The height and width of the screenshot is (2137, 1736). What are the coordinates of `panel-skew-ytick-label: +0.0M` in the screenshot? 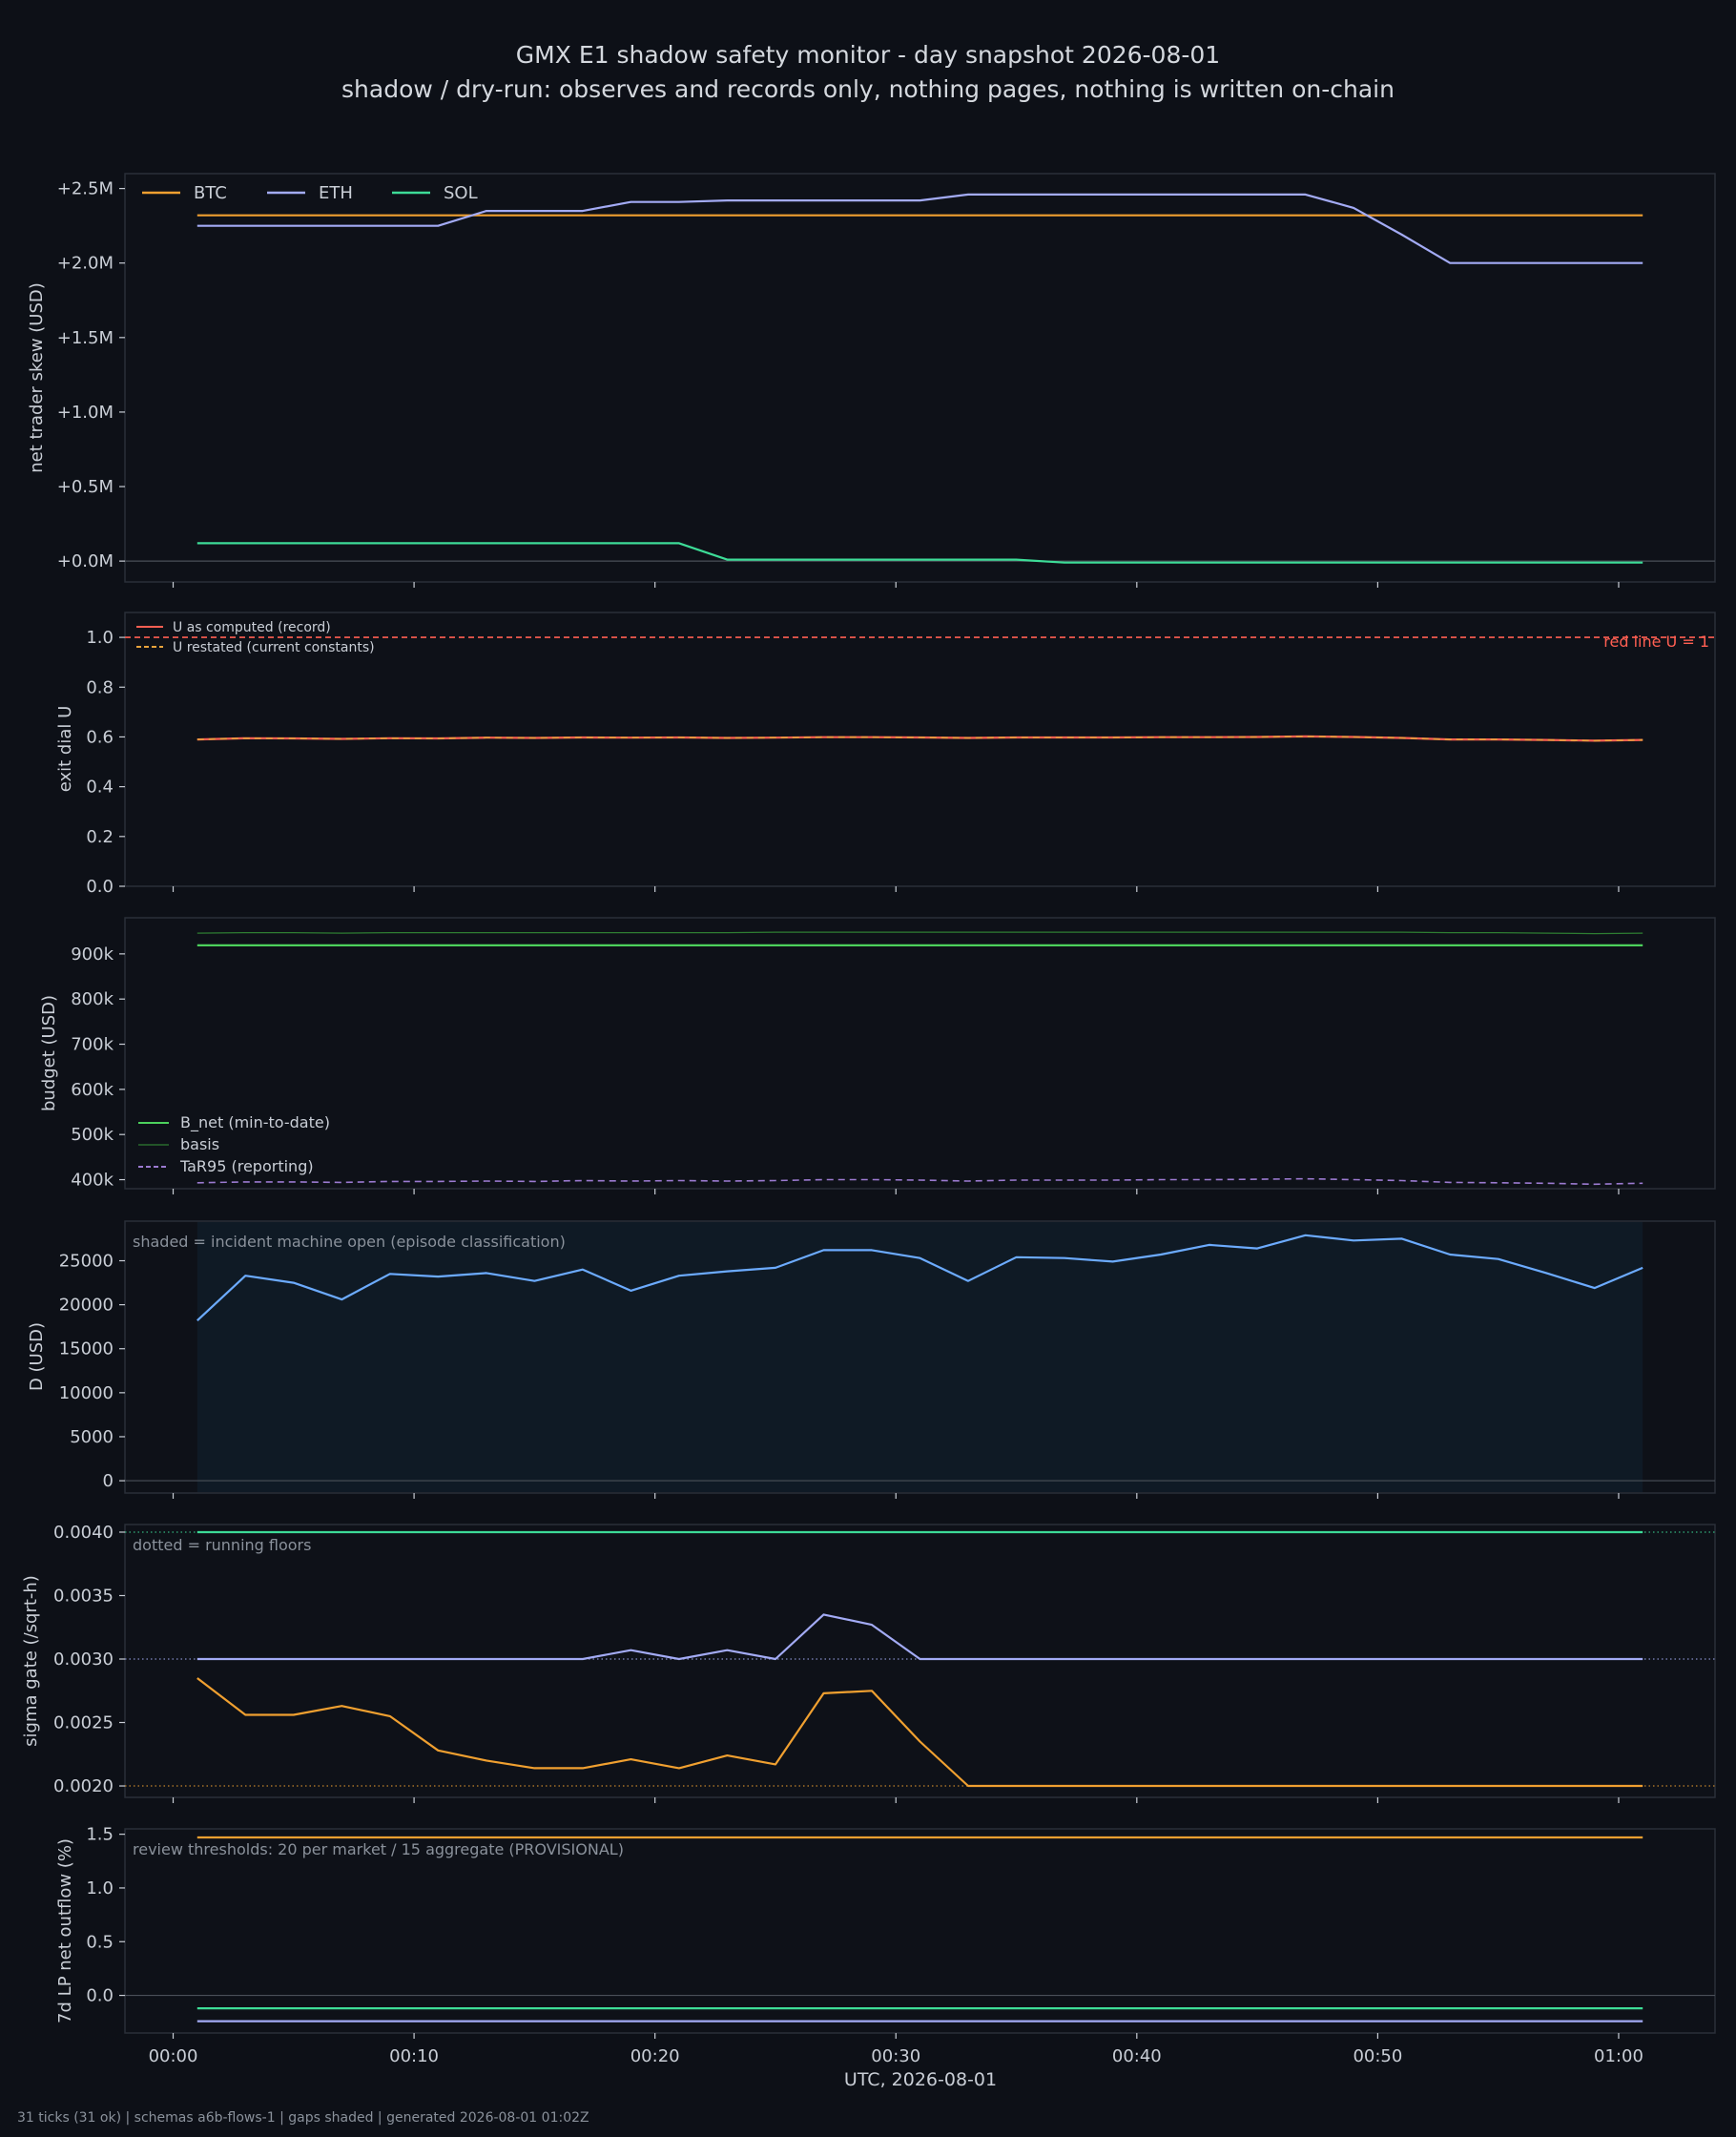 It's located at (86, 561).